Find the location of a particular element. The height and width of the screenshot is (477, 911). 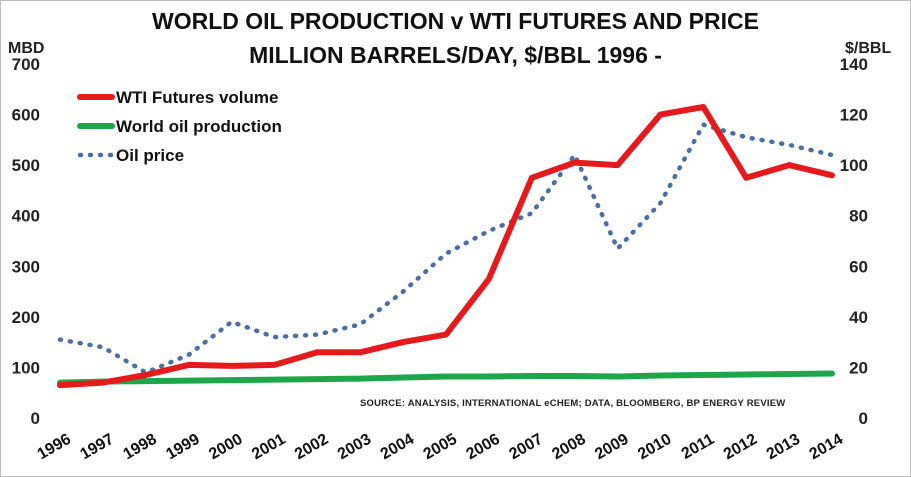

right-tick-label: 100 is located at coordinates (854, 165).